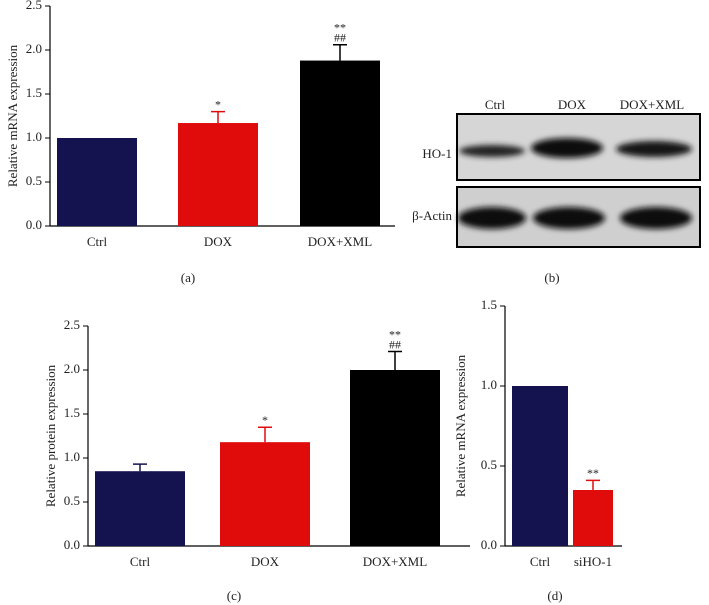  I want to click on row-label: HO-1, so click(437, 153).